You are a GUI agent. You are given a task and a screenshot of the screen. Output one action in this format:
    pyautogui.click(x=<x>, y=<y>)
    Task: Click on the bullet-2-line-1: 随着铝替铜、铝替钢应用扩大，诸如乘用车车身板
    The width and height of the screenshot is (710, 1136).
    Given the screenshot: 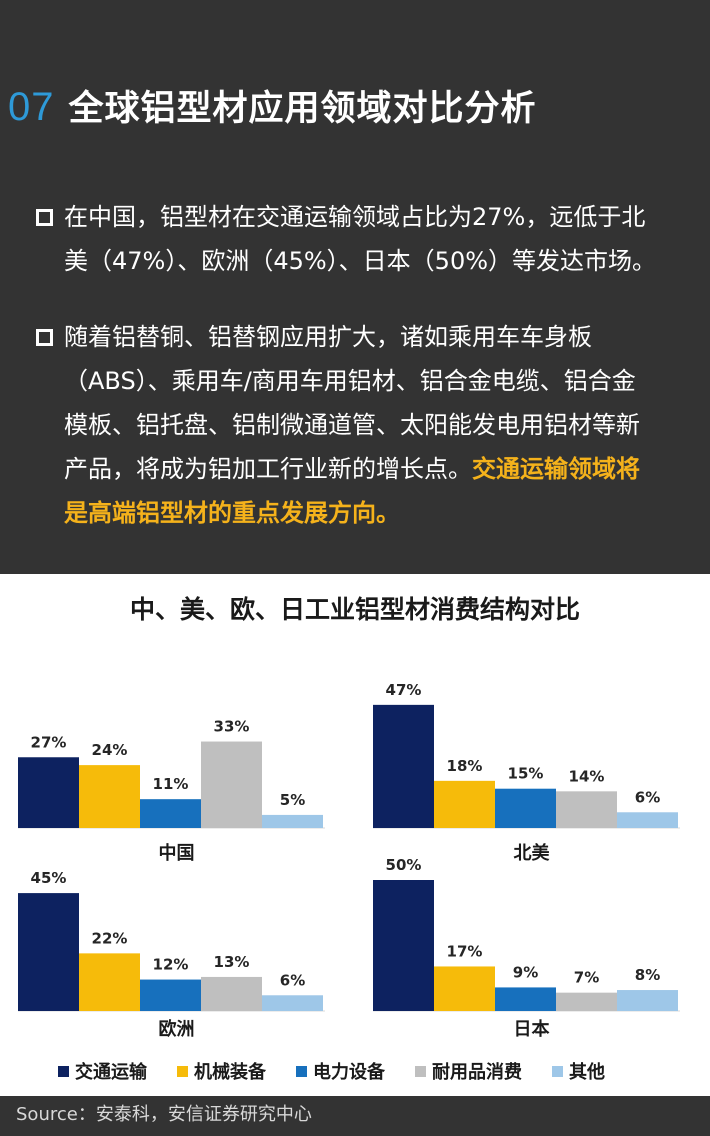 What is the action you would take?
    pyautogui.click(x=328, y=337)
    